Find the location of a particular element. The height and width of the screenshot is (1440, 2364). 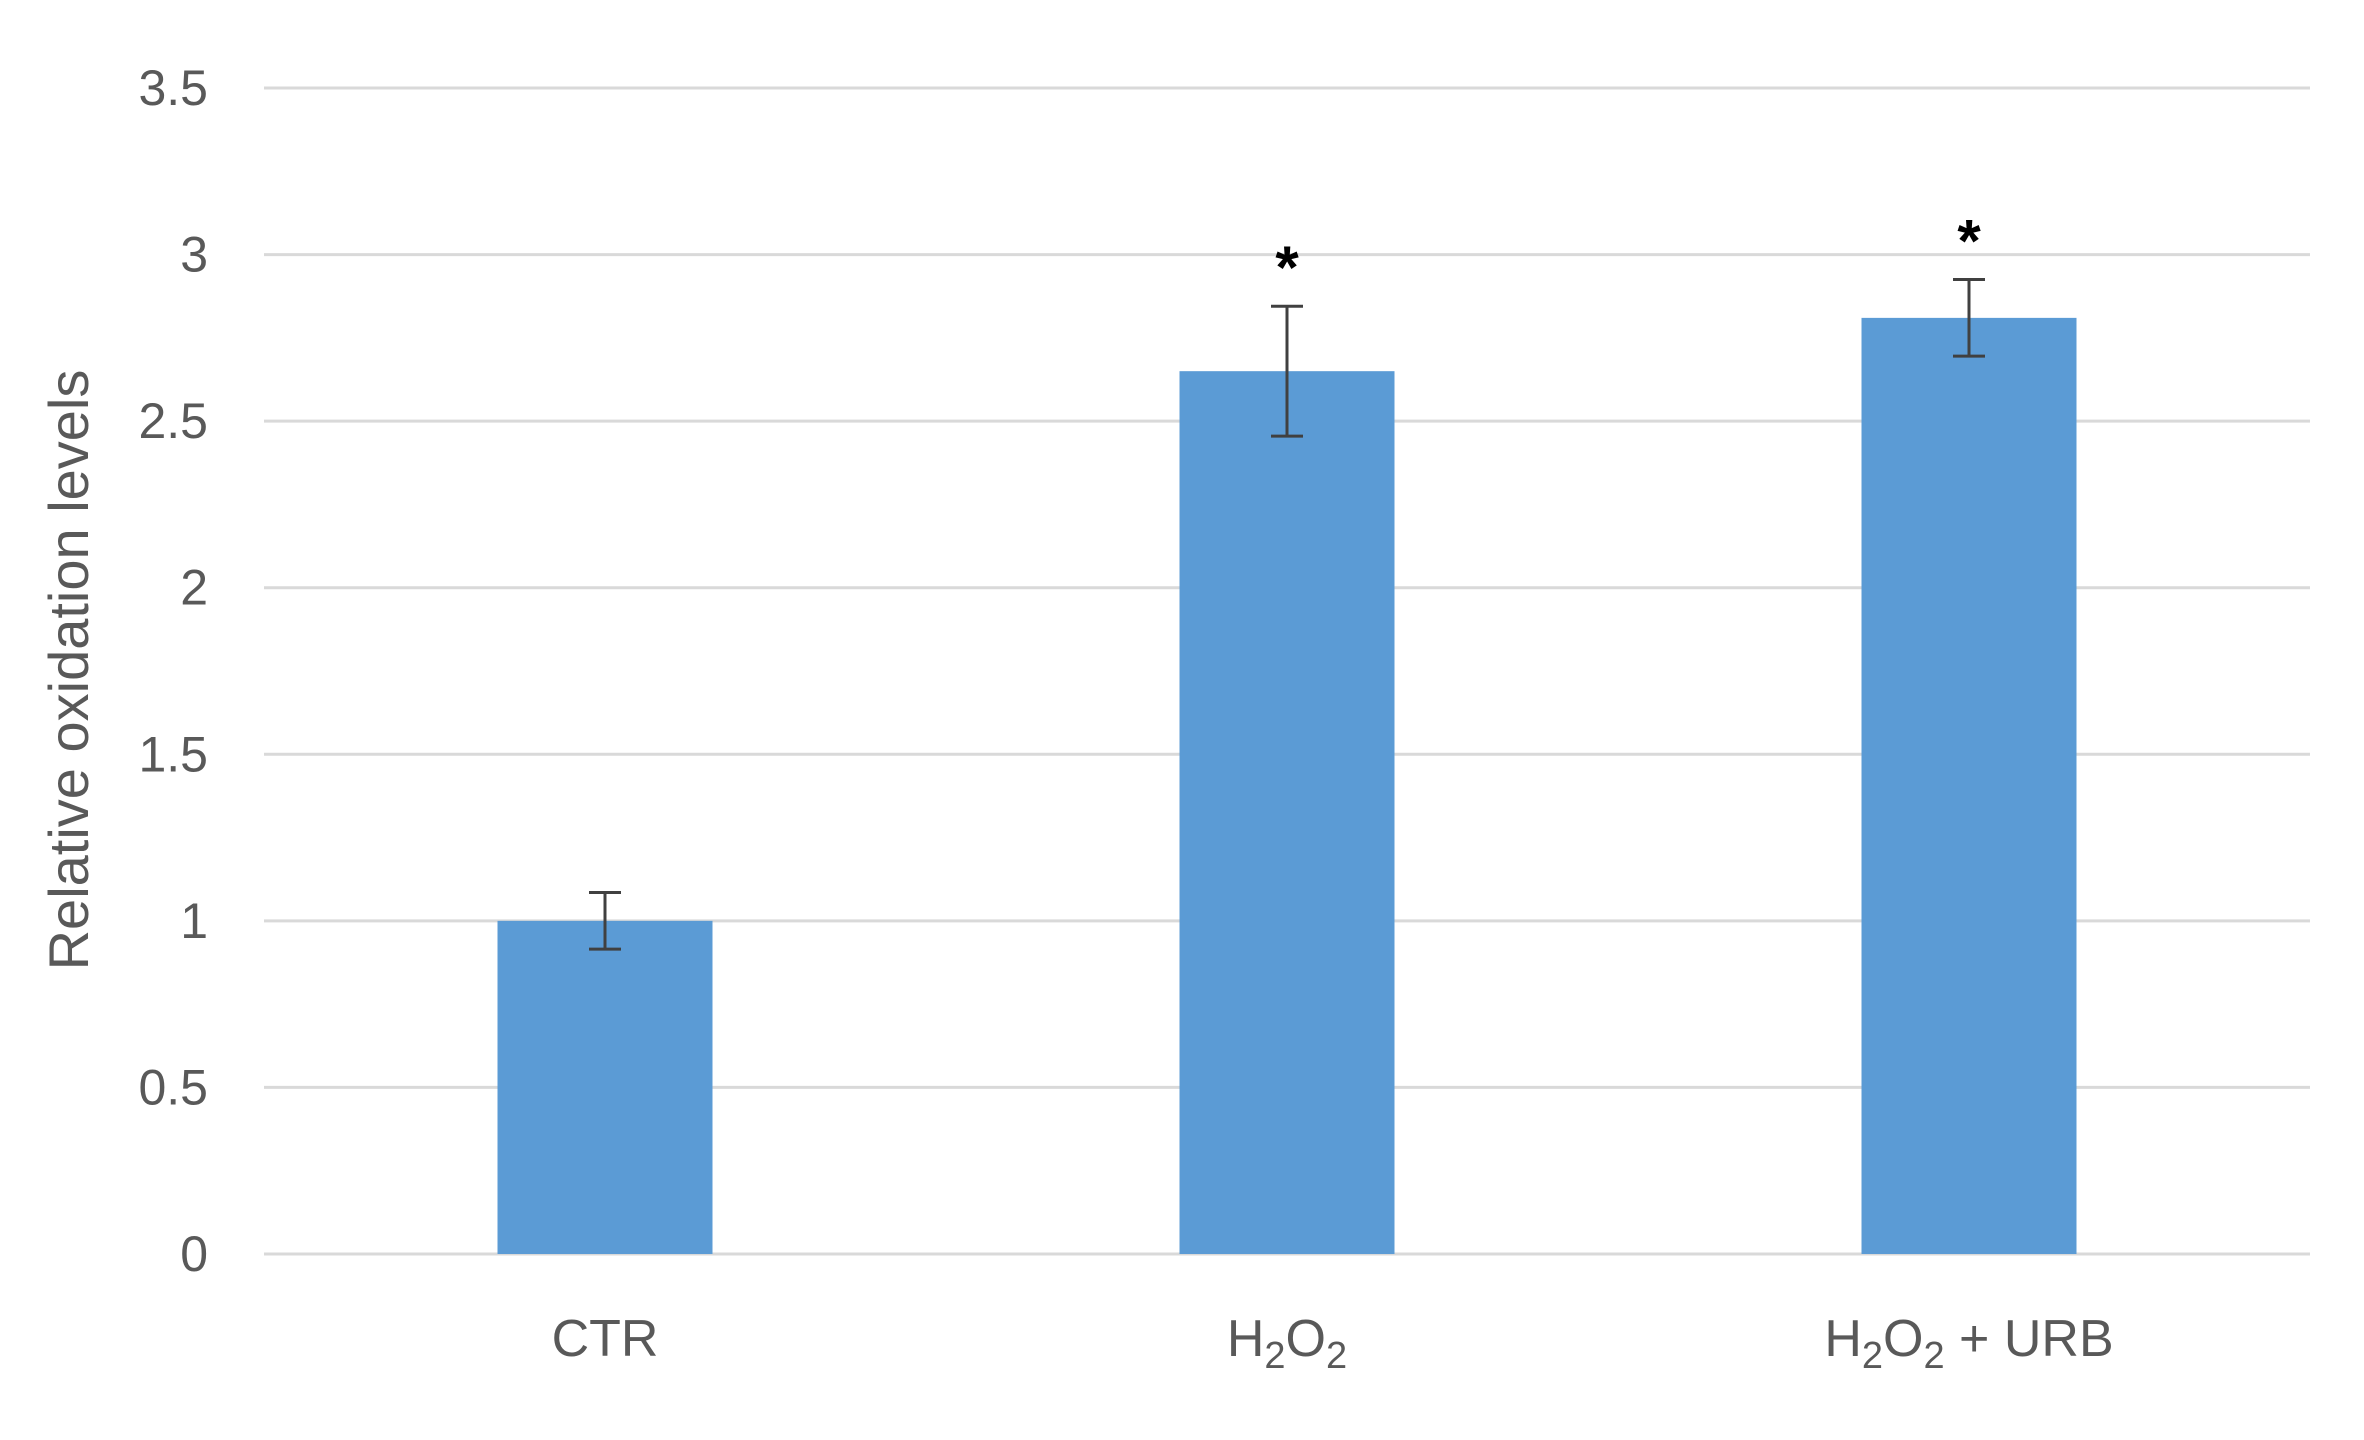

significance-marker-1: * is located at coordinates (1287, 267).